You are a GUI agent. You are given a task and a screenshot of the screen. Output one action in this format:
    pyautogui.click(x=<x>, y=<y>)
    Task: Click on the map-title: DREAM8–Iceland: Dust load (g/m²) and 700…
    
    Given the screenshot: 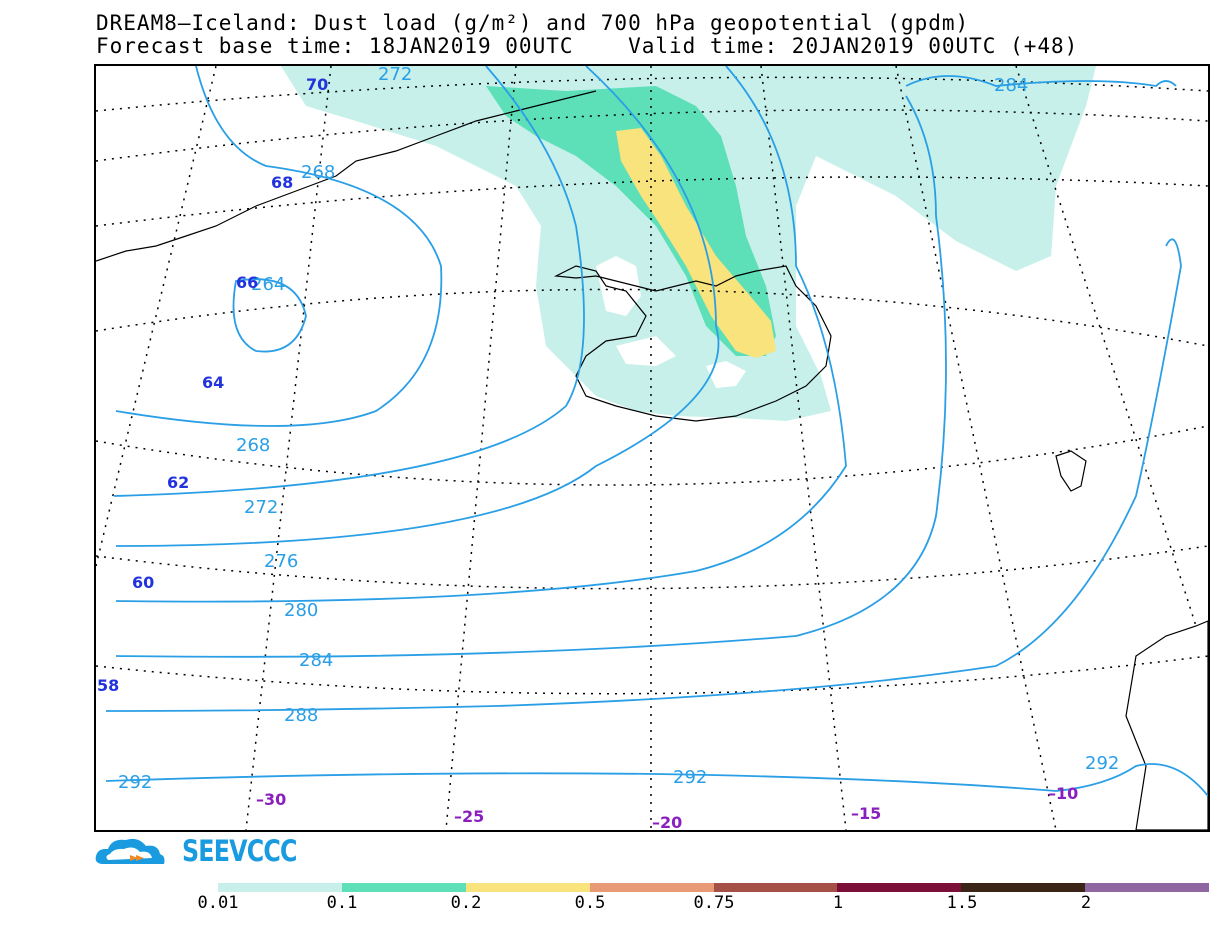 What is the action you would take?
    pyautogui.click(x=533, y=23)
    